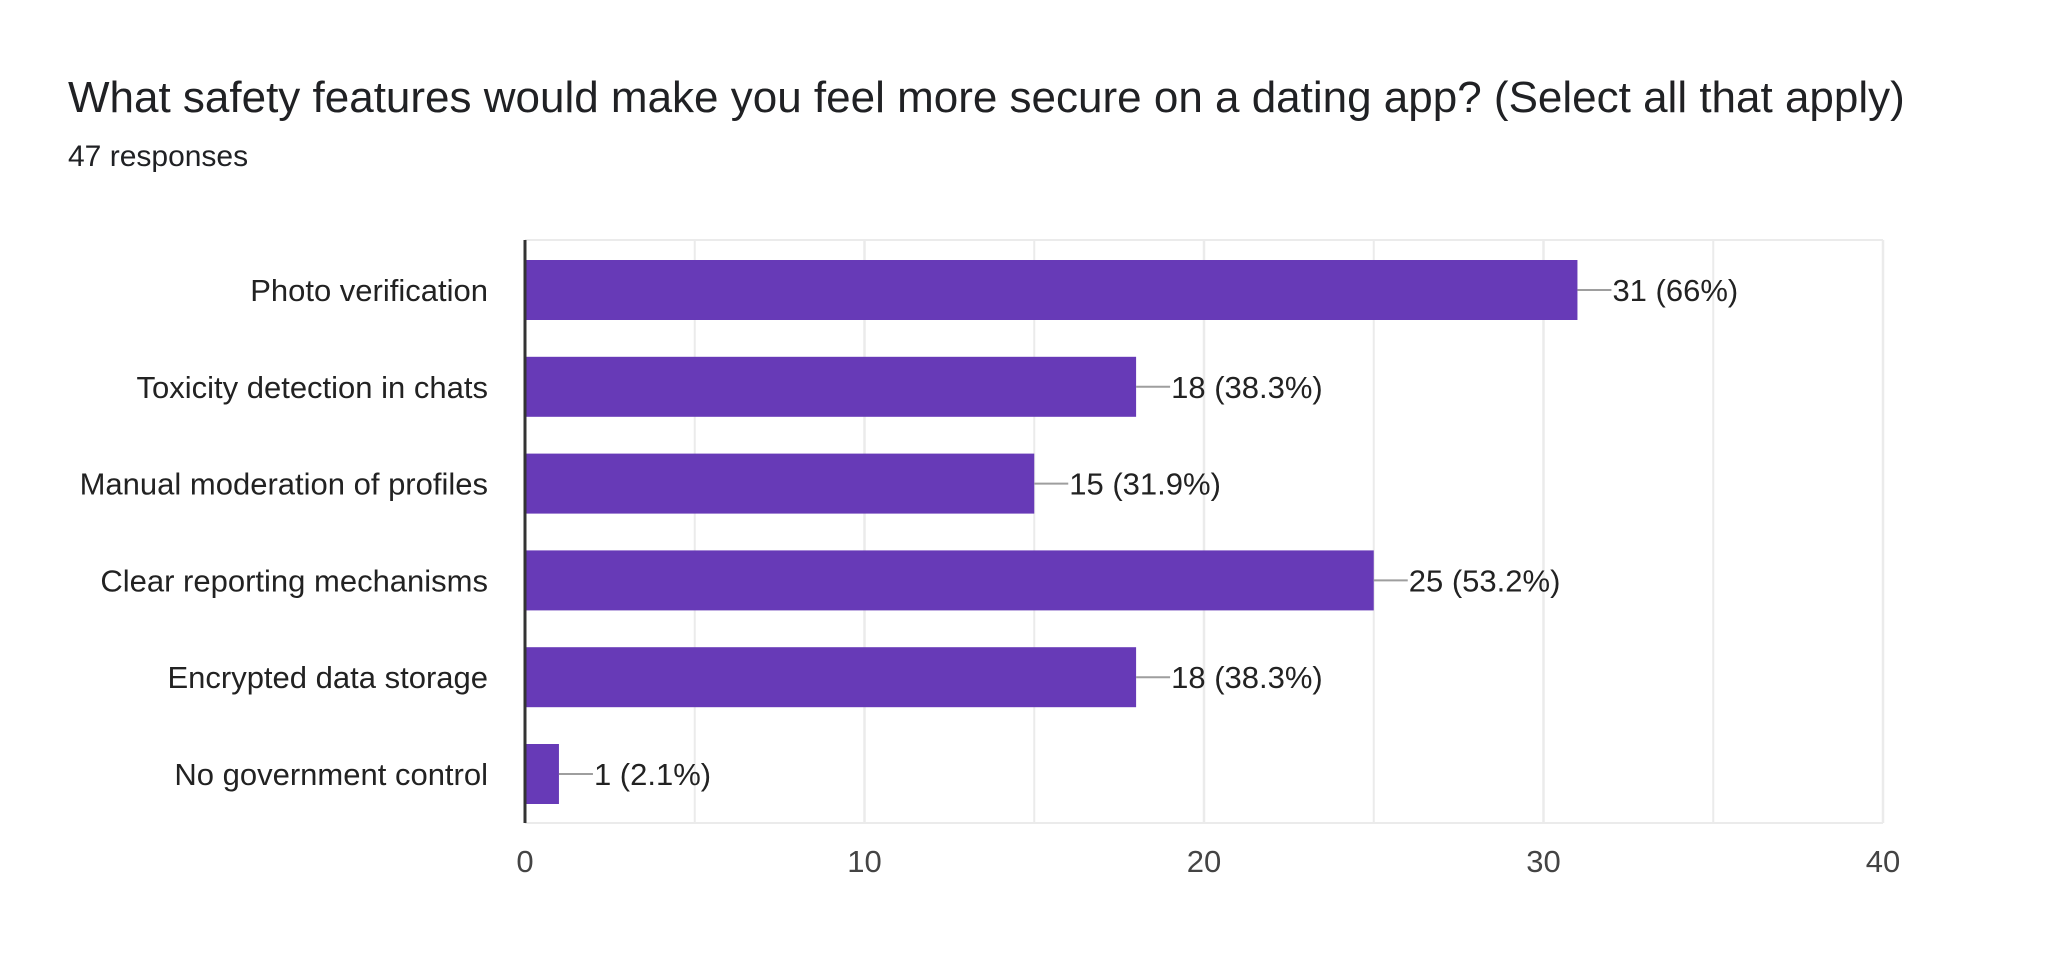 This screenshot has width=2048, height=974. Describe the element at coordinates (1485, 580) in the screenshot. I see `data-label: 25 (53.2%)` at that location.